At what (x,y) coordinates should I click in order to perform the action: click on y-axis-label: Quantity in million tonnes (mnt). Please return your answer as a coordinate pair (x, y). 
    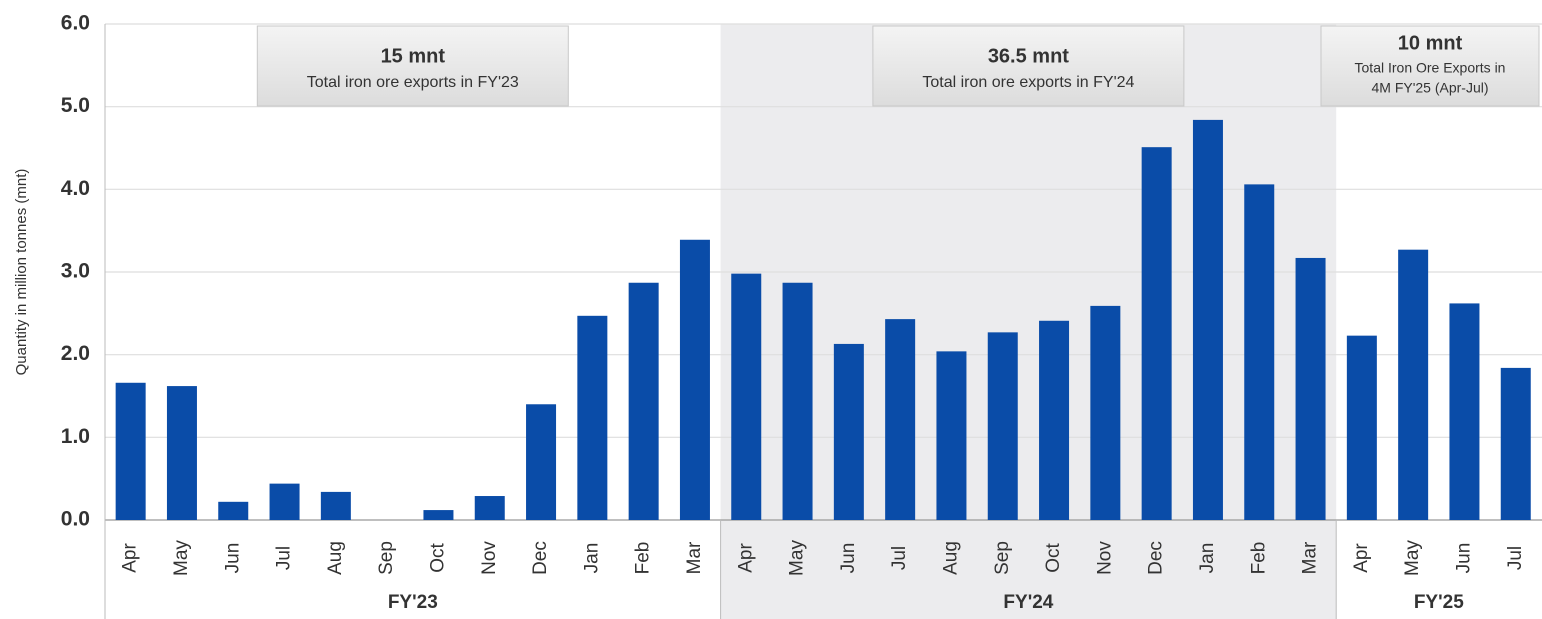
    Looking at the image, I should click on (21, 272).